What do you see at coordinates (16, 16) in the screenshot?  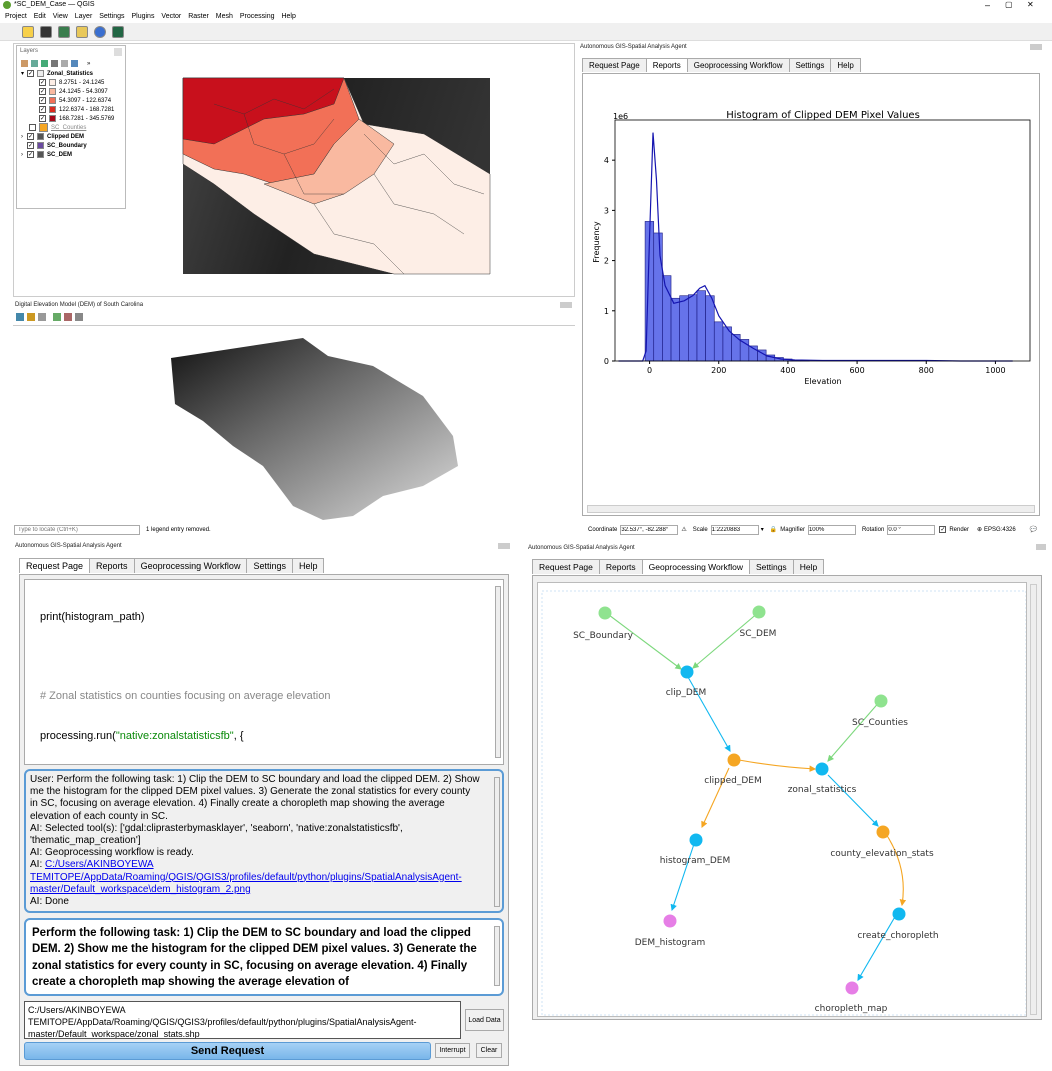 I see `menu-project: Project` at bounding box center [16, 16].